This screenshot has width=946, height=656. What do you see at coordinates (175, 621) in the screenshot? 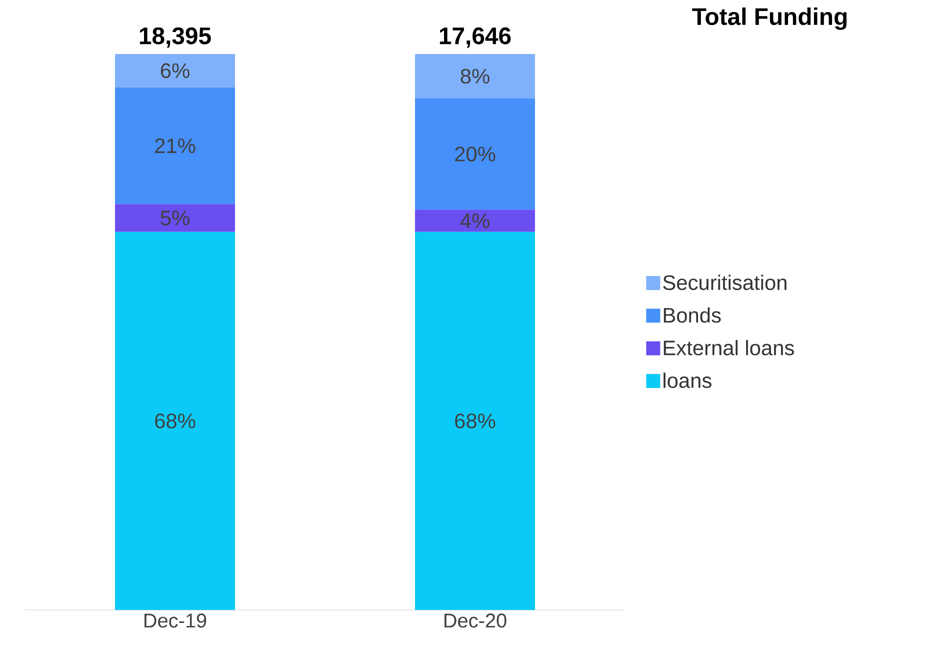
I see `x-tick-label: Dec-19` at bounding box center [175, 621].